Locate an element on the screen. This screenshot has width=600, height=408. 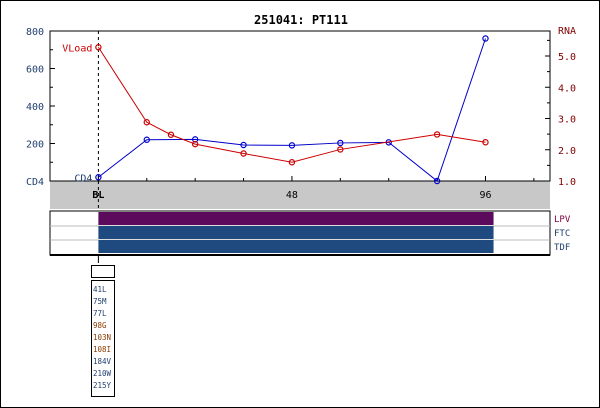
left-tick-label: 600 is located at coordinates (35, 70).